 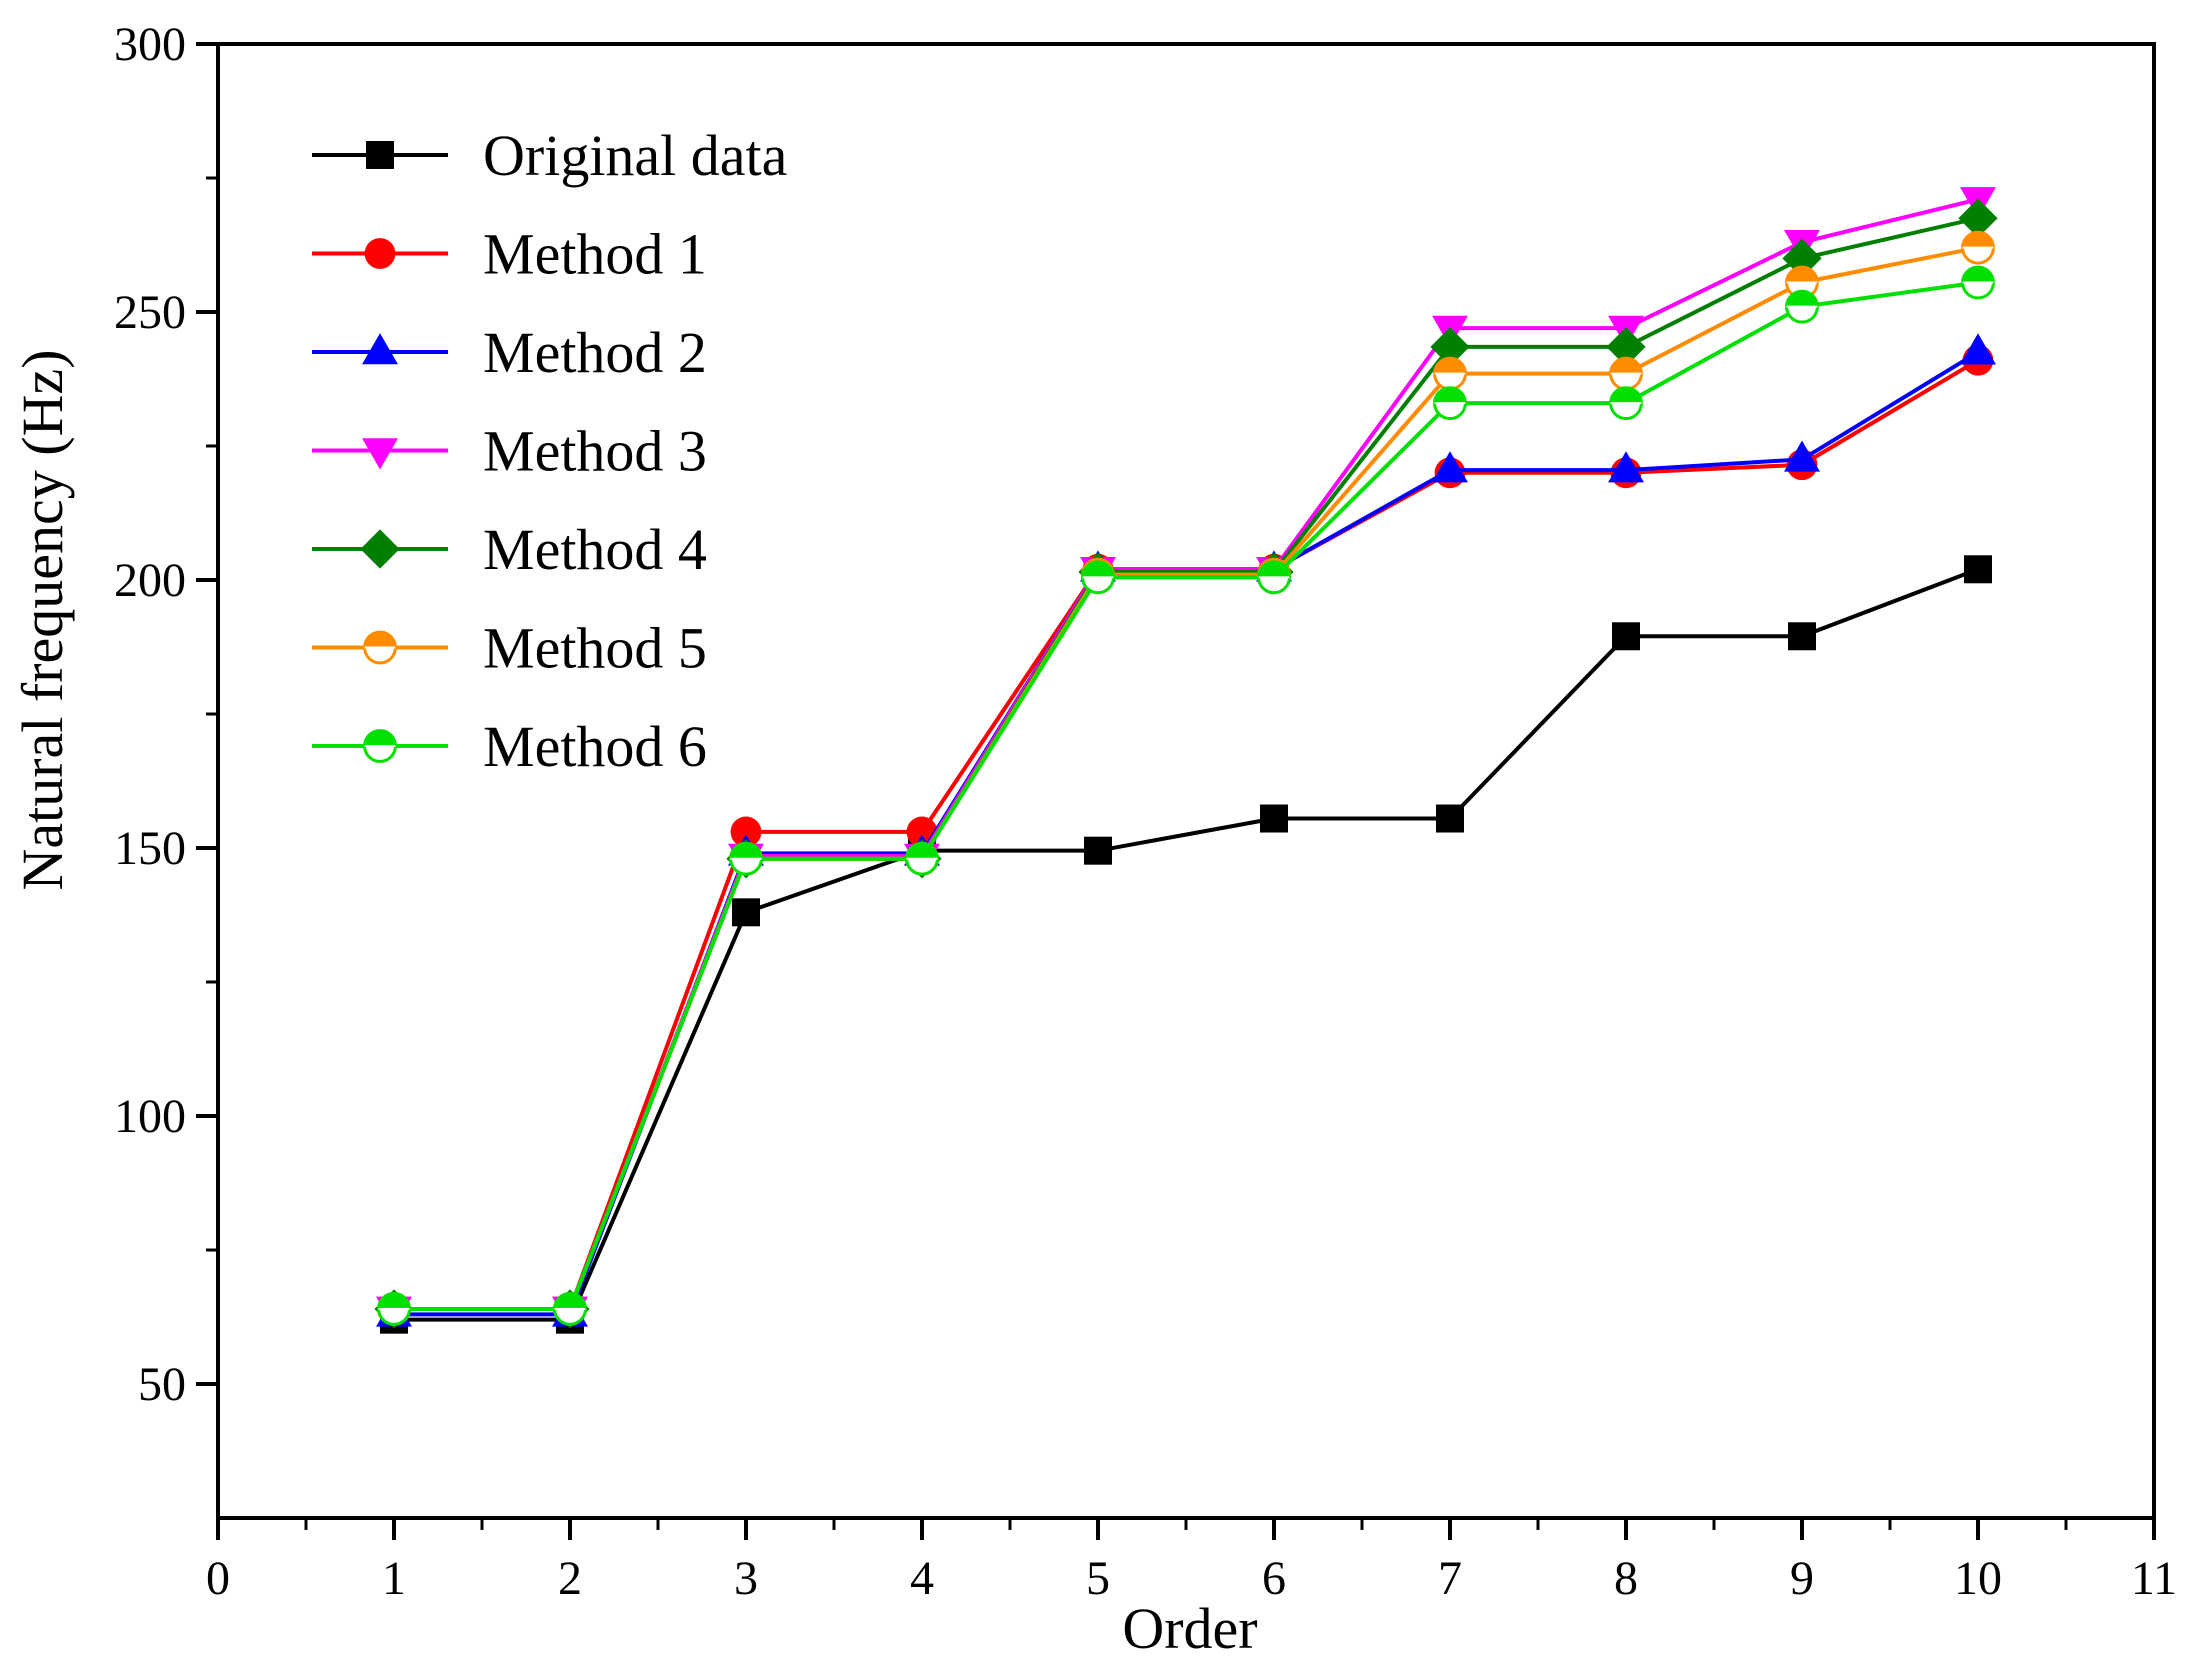 What do you see at coordinates (922, 1578) in the screenshot?
I see `x-tick-label: 4` at bounding box center [922, 1578].